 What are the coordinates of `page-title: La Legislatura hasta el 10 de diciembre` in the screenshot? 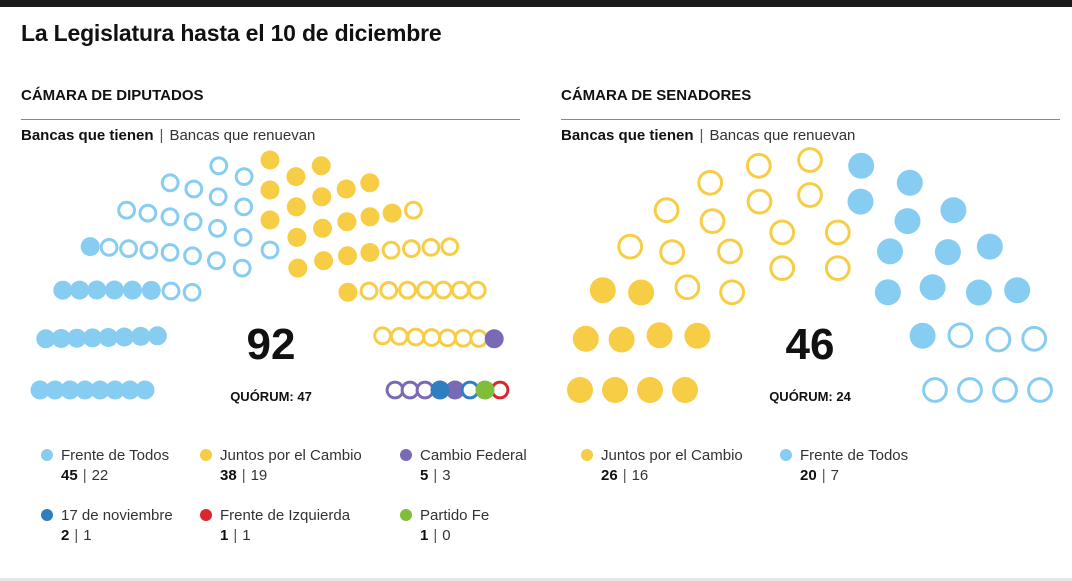 It's located at (231, 33).